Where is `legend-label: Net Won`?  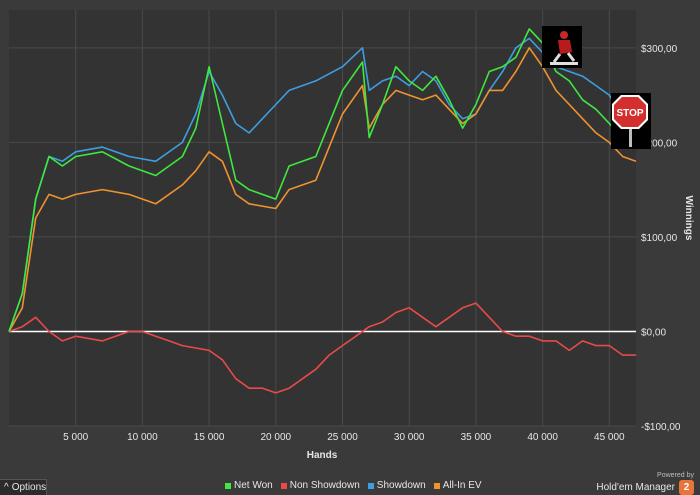
legend-label: Net Won is located at coordinates (253, 485).